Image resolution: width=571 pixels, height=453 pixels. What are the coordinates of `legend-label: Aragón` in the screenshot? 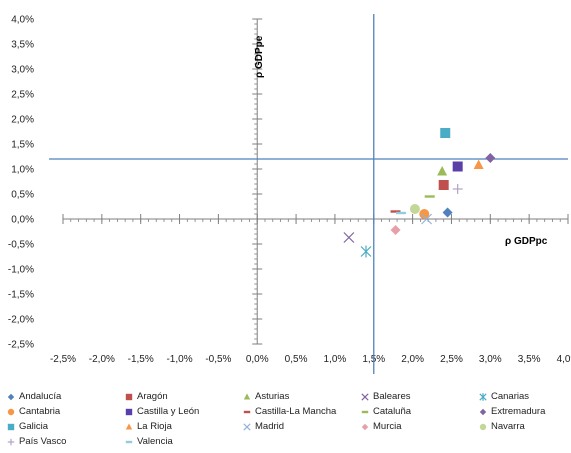 It's located at (152, 396).